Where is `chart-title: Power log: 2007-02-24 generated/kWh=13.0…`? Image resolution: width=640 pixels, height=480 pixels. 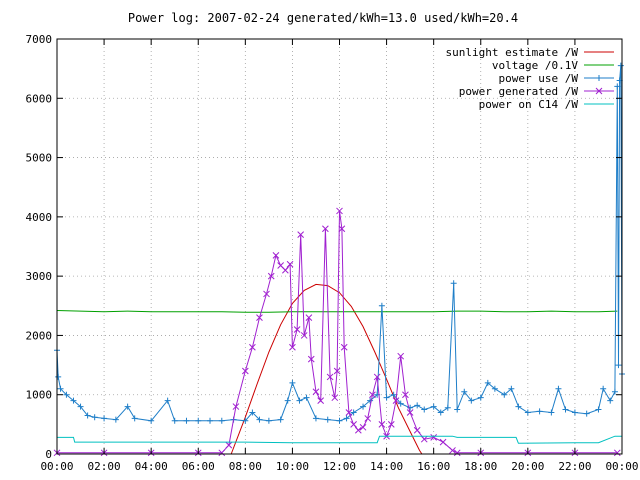 chart-title: Power log: 2007-02-24 generated/kWh=13.0… is located at coordinates (323, 18).